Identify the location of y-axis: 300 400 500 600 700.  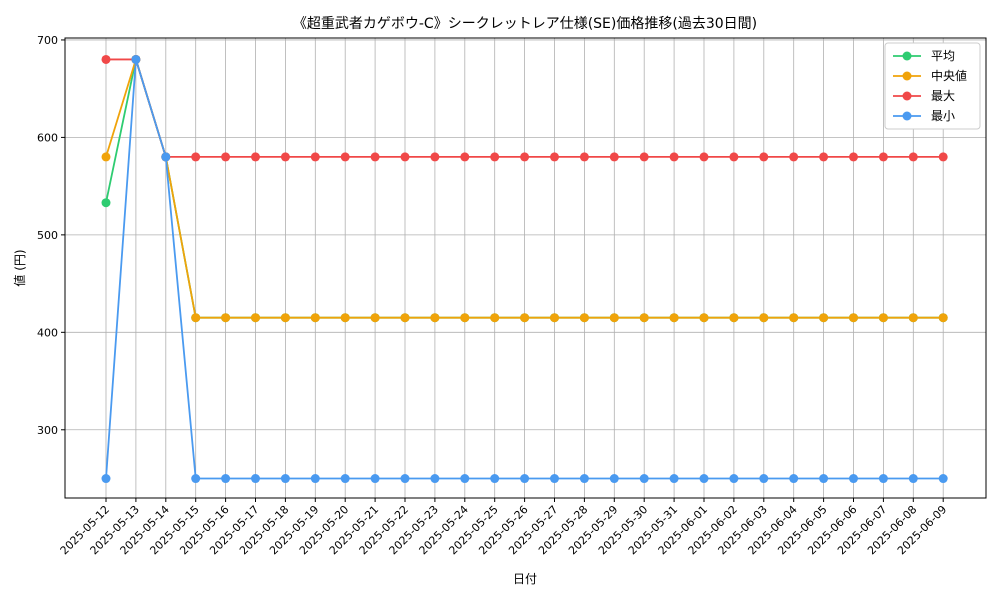
(51, 235).